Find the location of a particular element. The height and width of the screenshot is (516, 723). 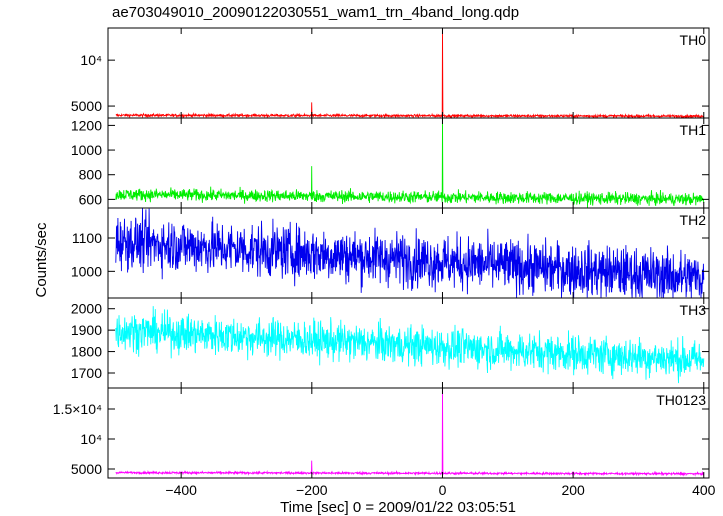

panel-label: TH3 is located at coordinates (693, 310).